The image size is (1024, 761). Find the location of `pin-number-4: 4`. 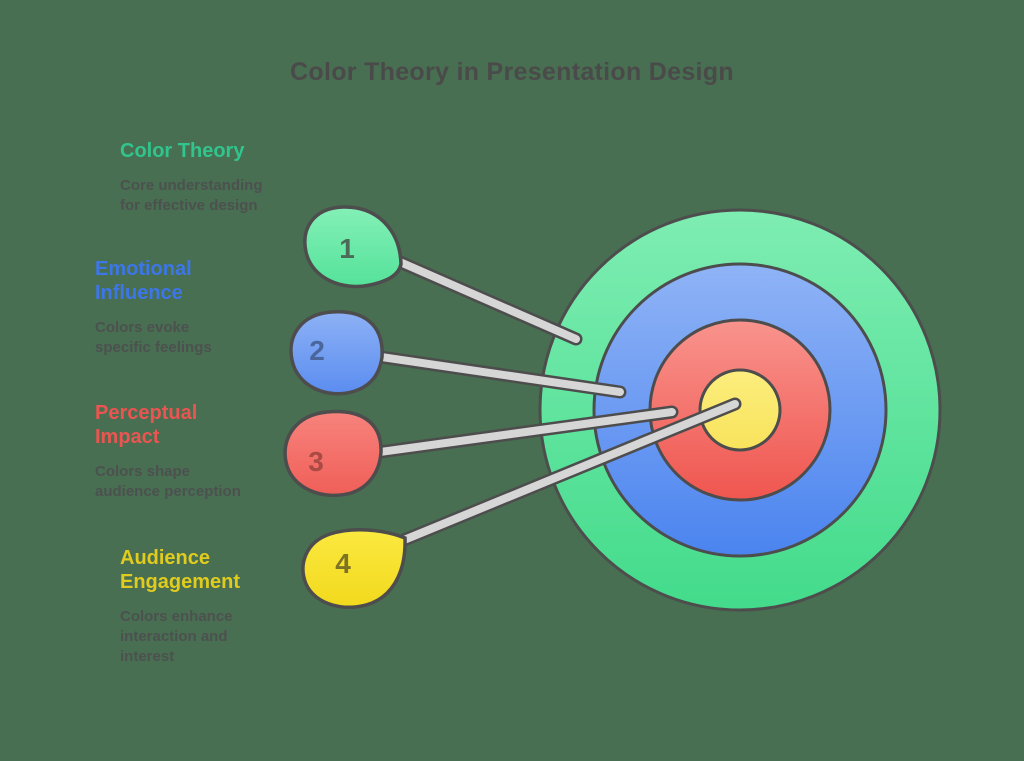

pin-number-4: 4 is located at coordinates (343, 563).